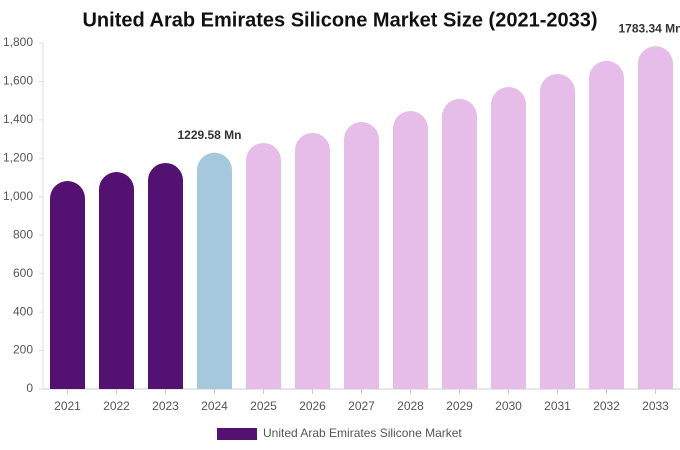 Image resolution: width=680 pixels, height=450 pixels. What do you see at coordinates (312, 406) in the screenshot?
I see `x-tick-label: 2026` at bounding box center [312, 406].